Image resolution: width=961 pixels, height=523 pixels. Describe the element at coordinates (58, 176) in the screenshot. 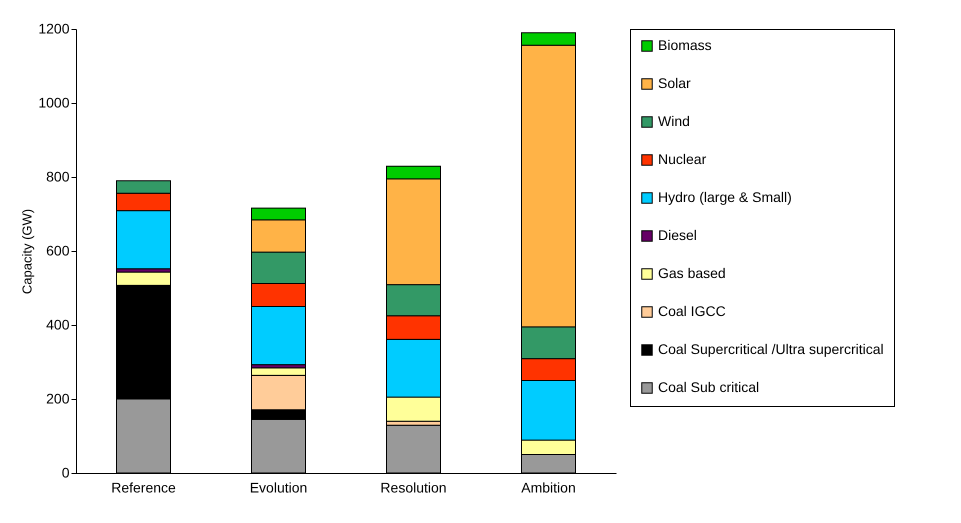

I see `y-tick-label: 800` at that location.